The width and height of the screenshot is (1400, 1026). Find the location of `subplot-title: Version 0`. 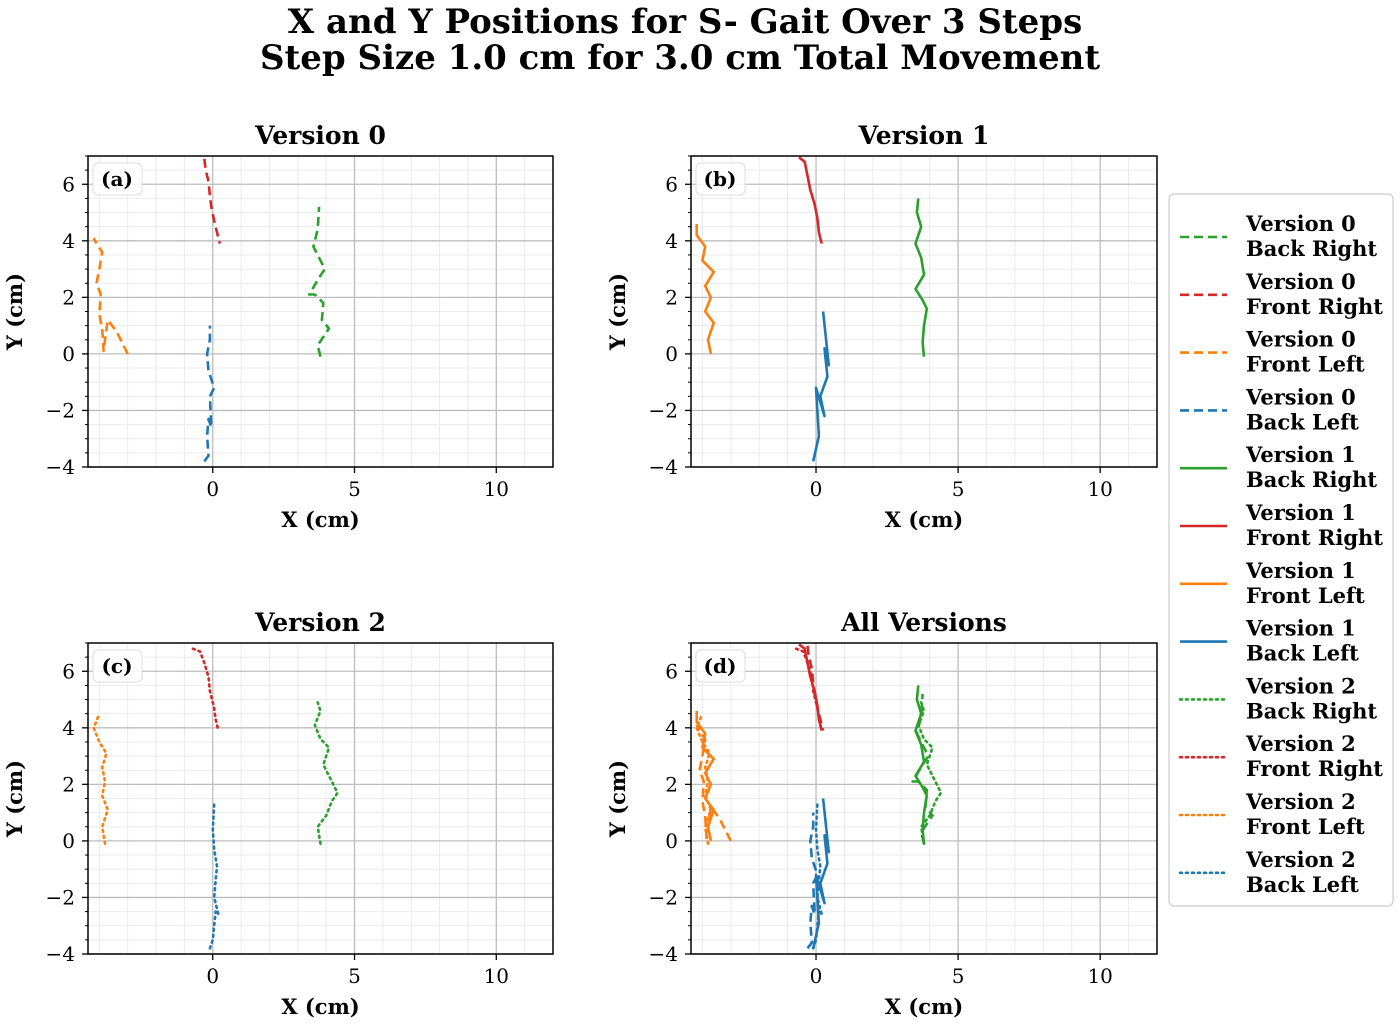

subplot-title: Version 0 is located at coordinates (320, 135).